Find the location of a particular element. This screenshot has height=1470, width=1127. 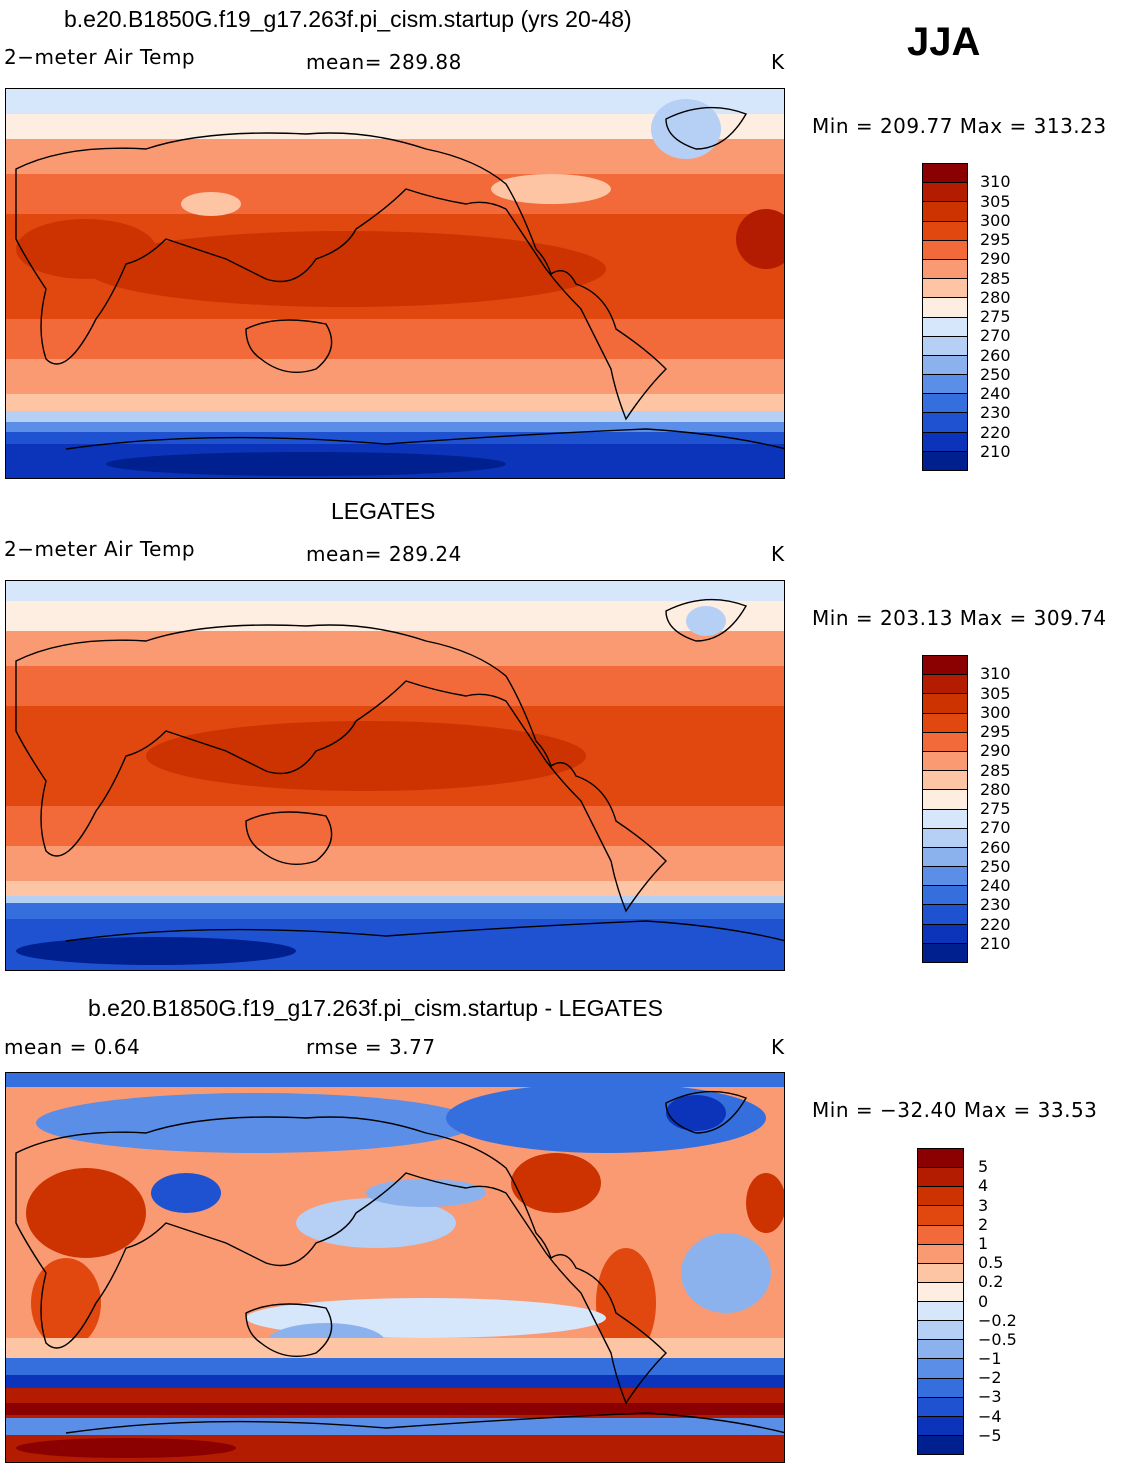

panel-1-colorbar-tick: 260 is located at coordinates (995, 355).